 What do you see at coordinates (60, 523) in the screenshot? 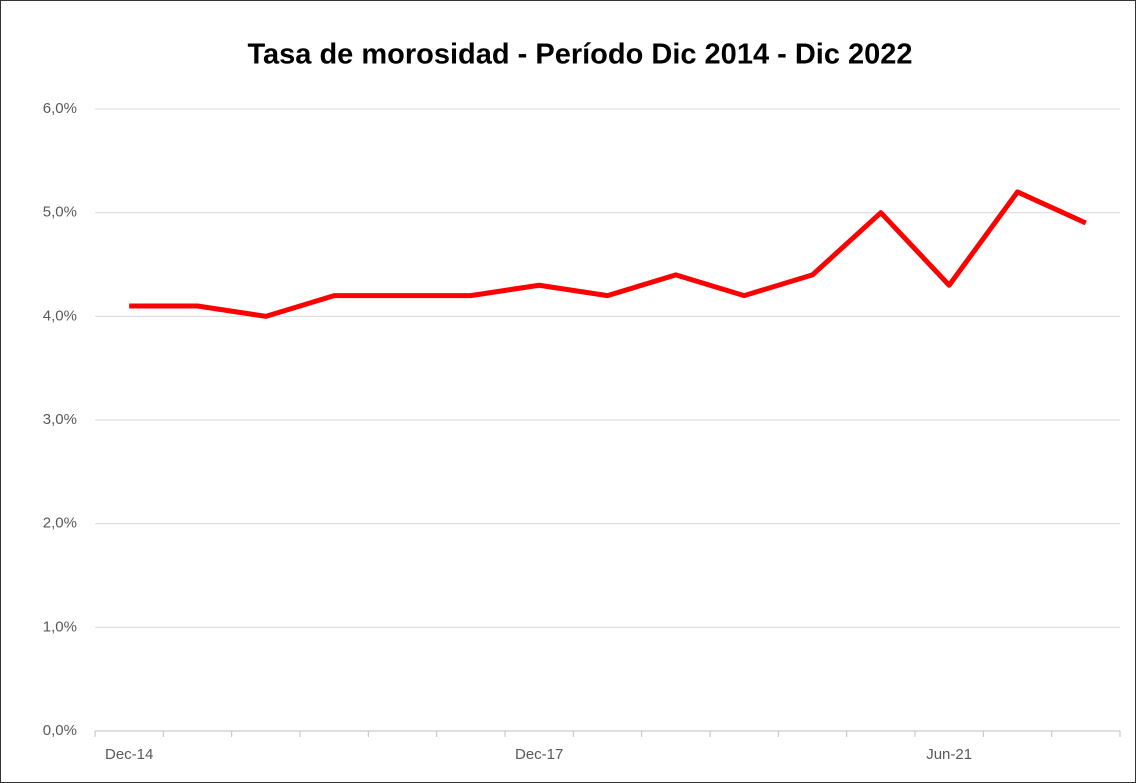
I see `y-tick-label: 2,0%` at bounding box center [60, 523].